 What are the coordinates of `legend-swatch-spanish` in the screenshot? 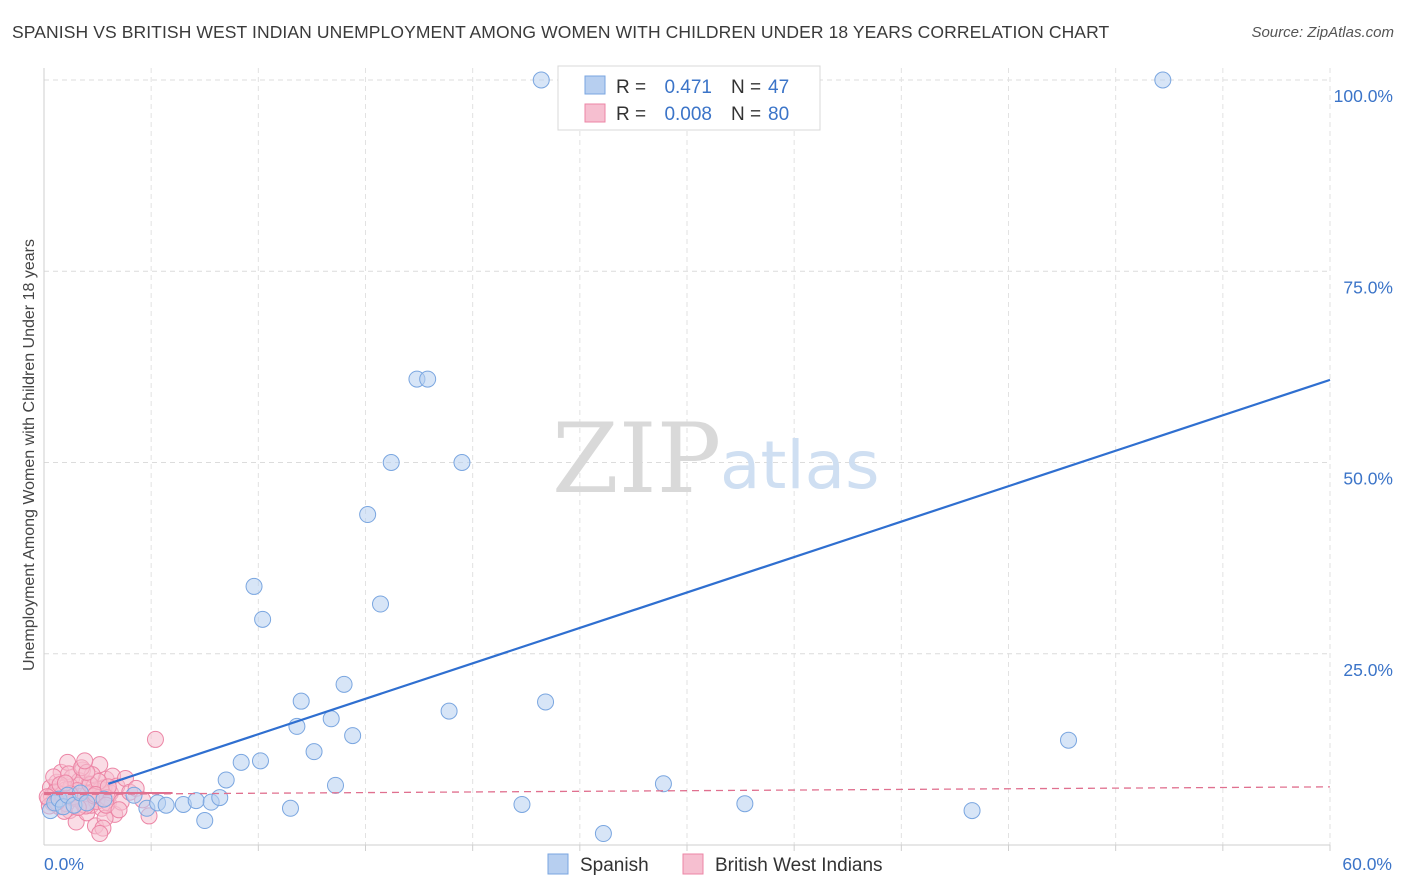 It's located at (558, 864).